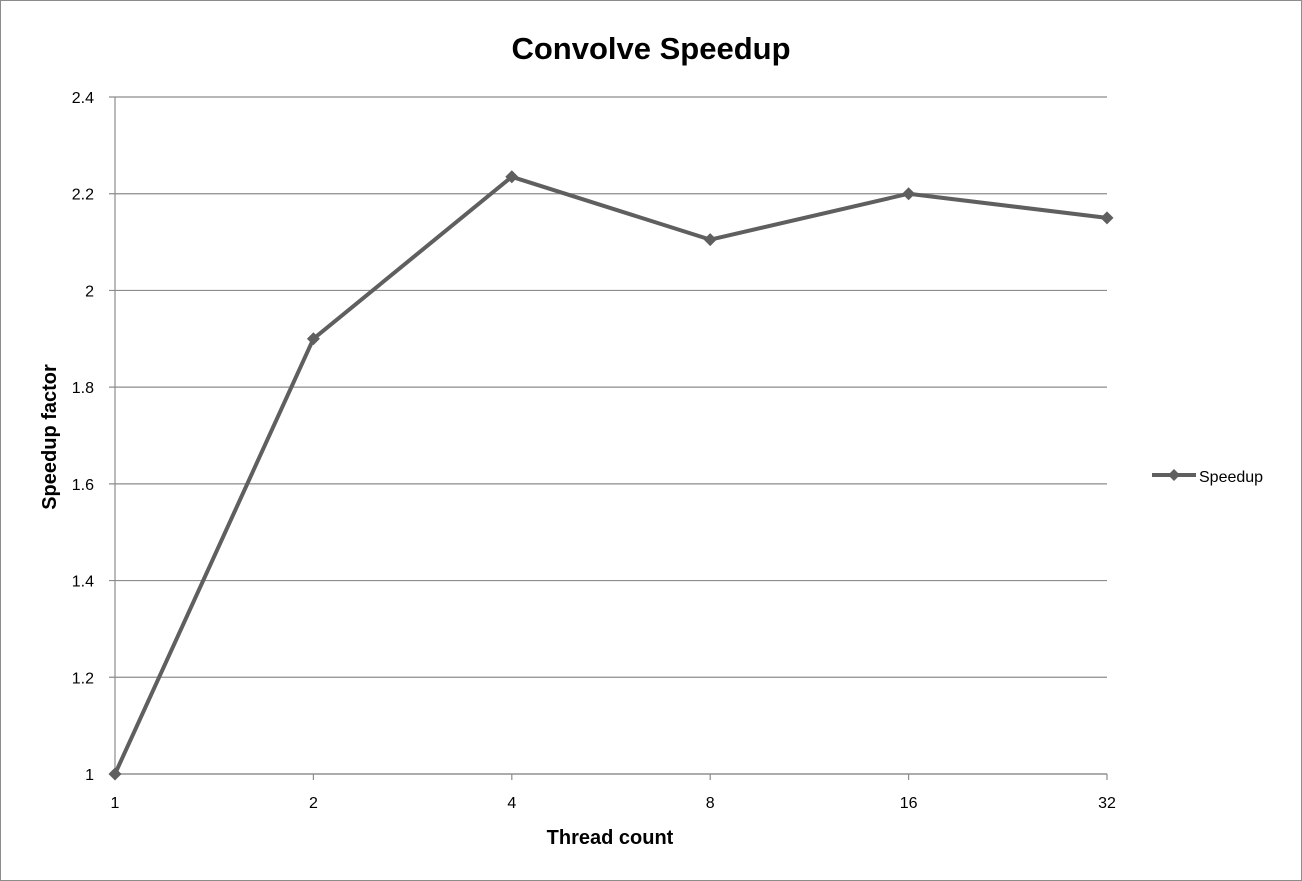 The image size is (1302, 881). I want to click on y-tick-labels: 1 1.2 1.4 1.6 1.8 2 2.2 2.4, so click(83, 437).